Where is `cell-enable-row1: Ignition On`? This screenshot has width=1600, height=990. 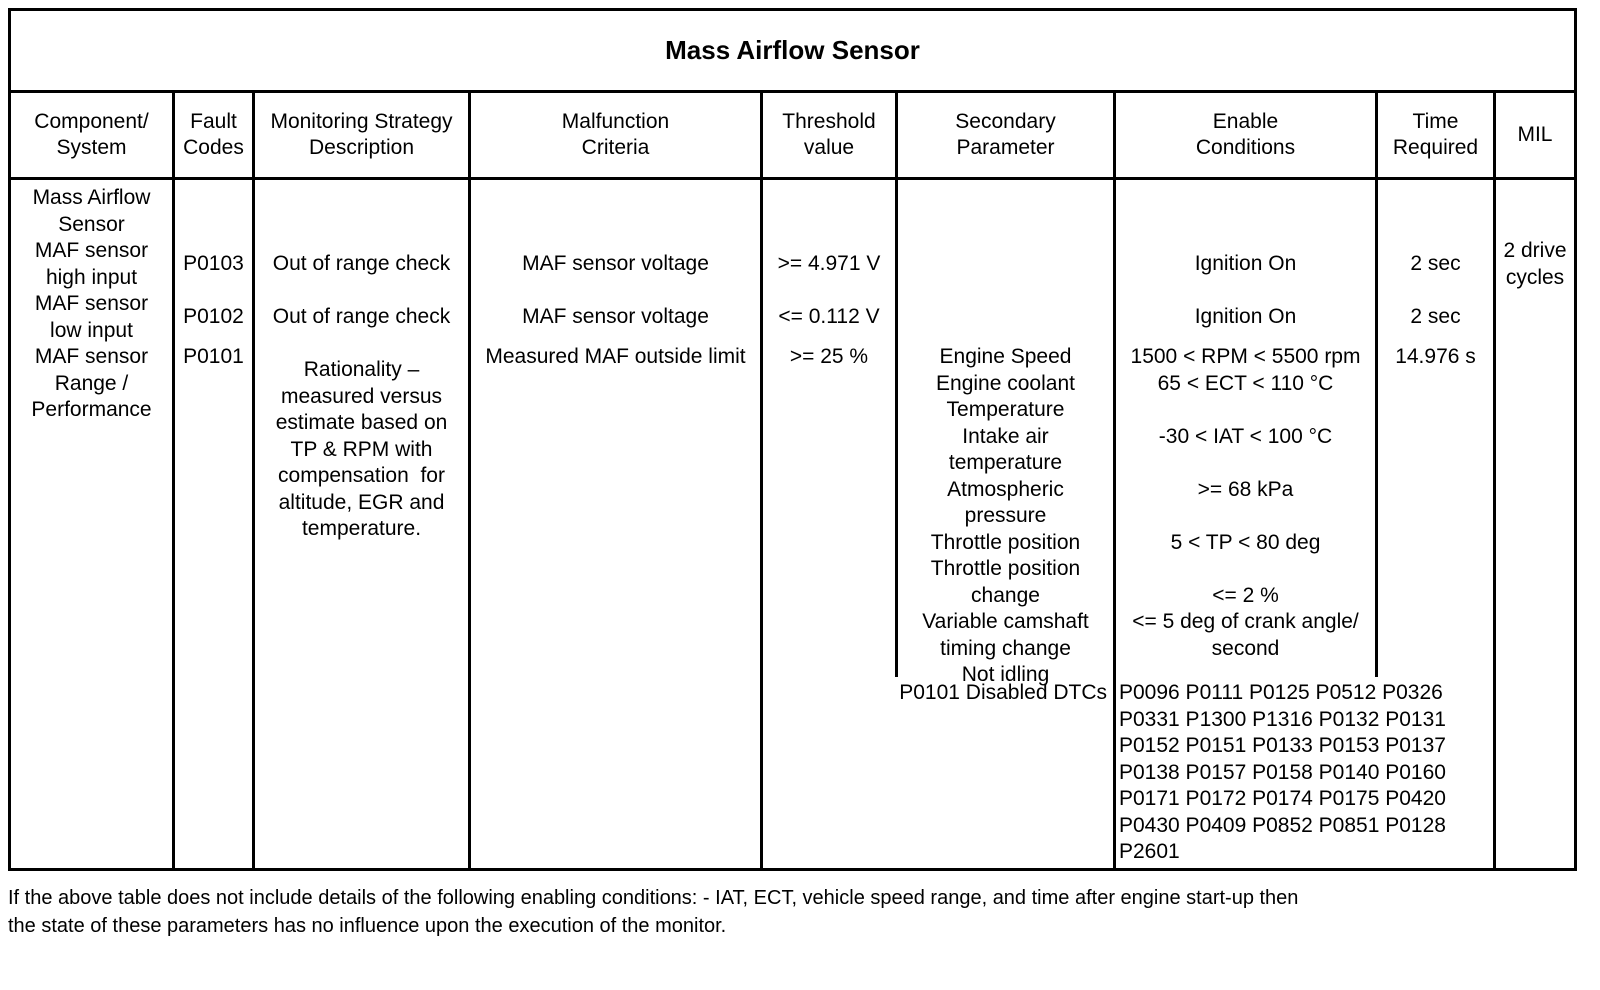
cell-enable-row1: Ignition On is located at coordinates (1245, 263).